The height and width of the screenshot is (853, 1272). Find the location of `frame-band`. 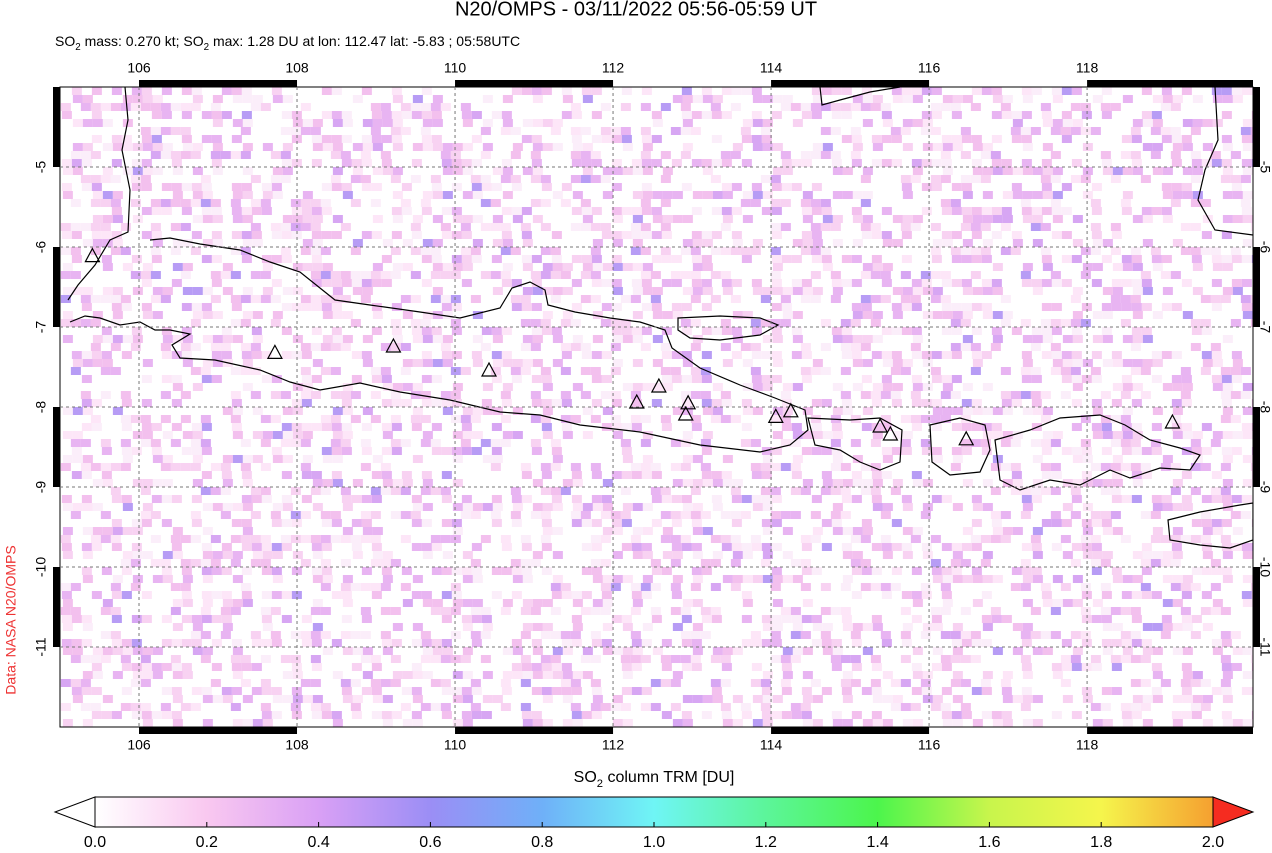

frame-band is located at coordinates (534, 730).